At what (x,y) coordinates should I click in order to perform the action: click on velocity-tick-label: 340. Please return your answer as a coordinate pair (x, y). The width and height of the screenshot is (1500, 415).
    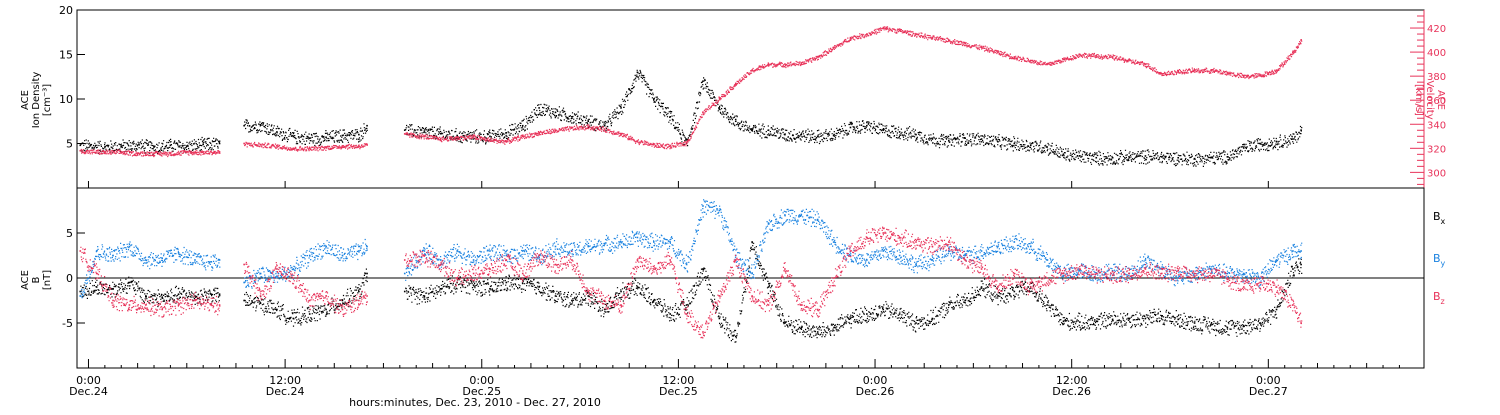
    Looking at the image, I should click on (1436, 125).